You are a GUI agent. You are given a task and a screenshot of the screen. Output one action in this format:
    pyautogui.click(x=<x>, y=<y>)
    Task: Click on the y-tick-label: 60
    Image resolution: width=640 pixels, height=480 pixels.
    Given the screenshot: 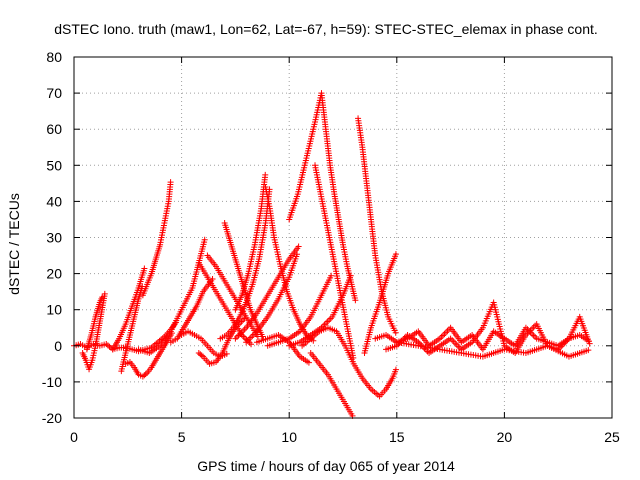 What is the action you would take?
    pyautogui.click(x=54, y=129)
    